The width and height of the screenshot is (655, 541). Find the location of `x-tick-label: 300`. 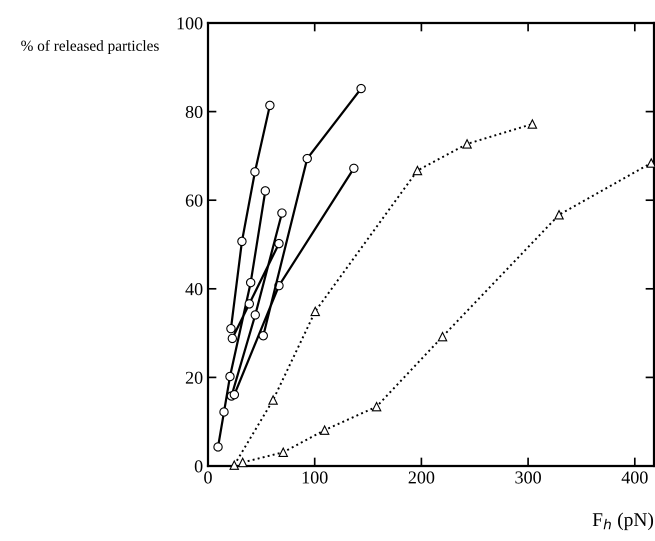

x-tick-label: 300 is located at coordinates (528, 477).